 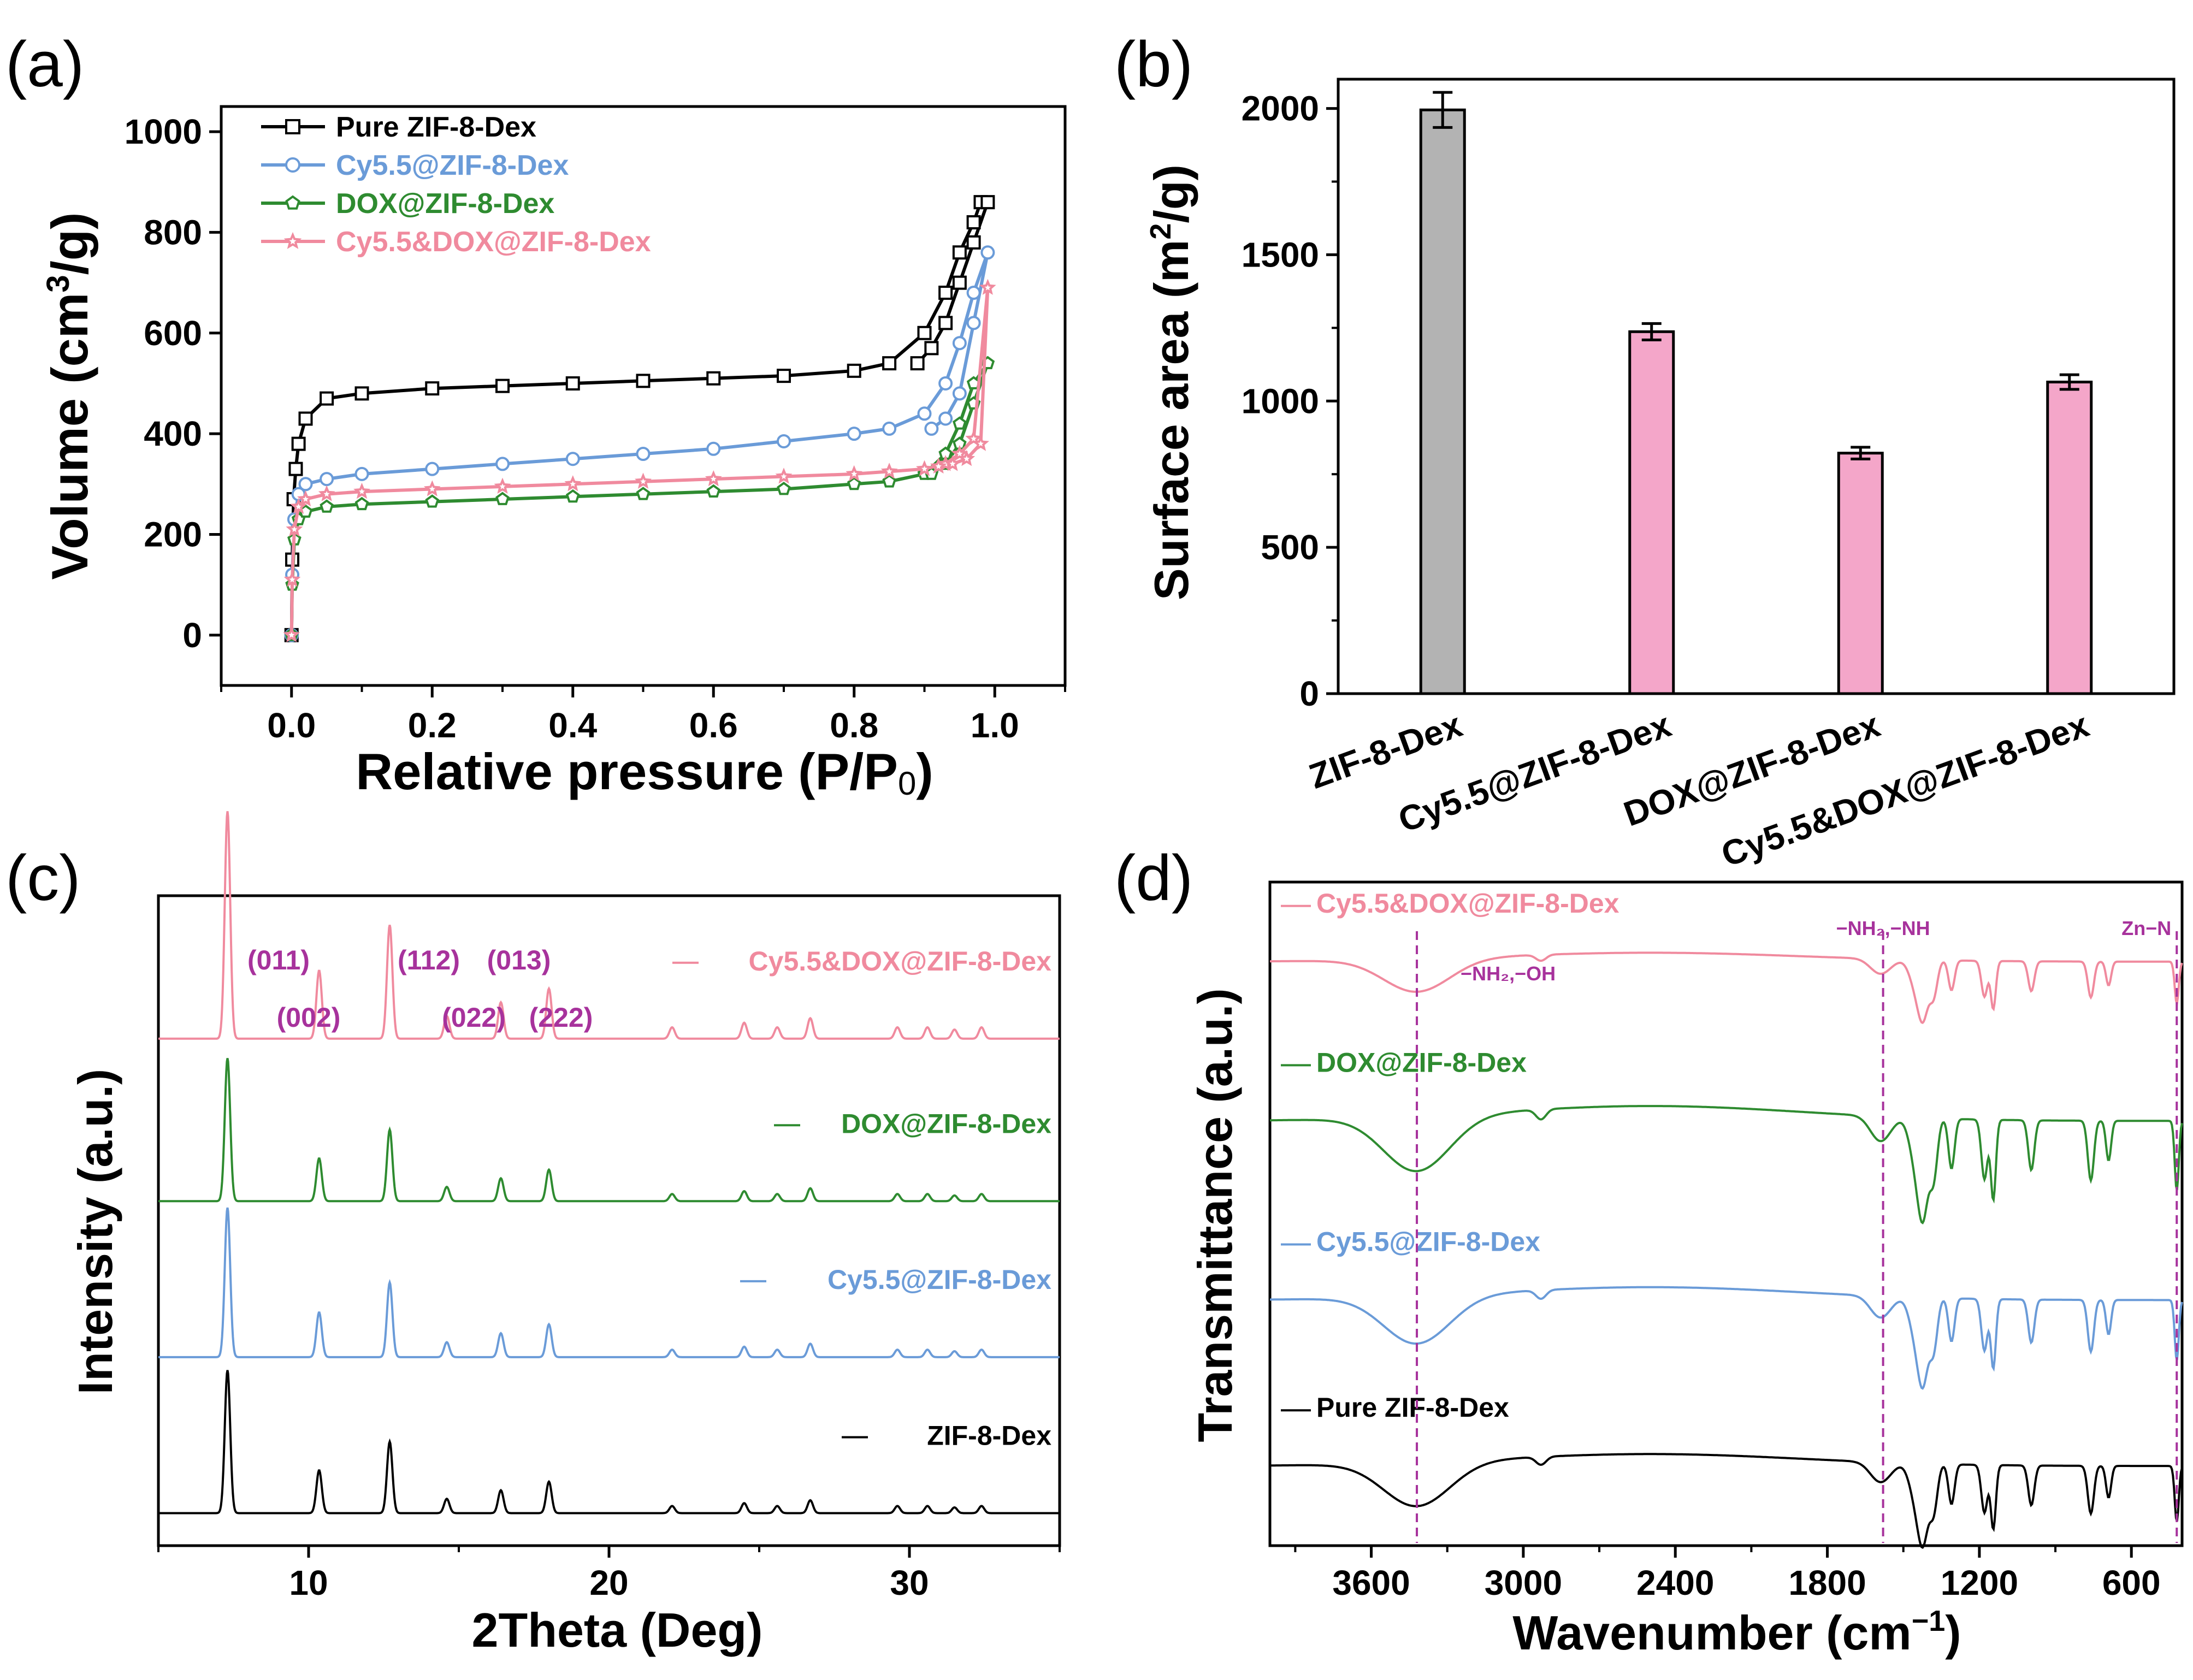 I want to click on ftir-series-label-cy5-5-dox-zif-8-dex: Cy5.5&DOX@ZIF-8-Dex, so click(x=1467, y=904).